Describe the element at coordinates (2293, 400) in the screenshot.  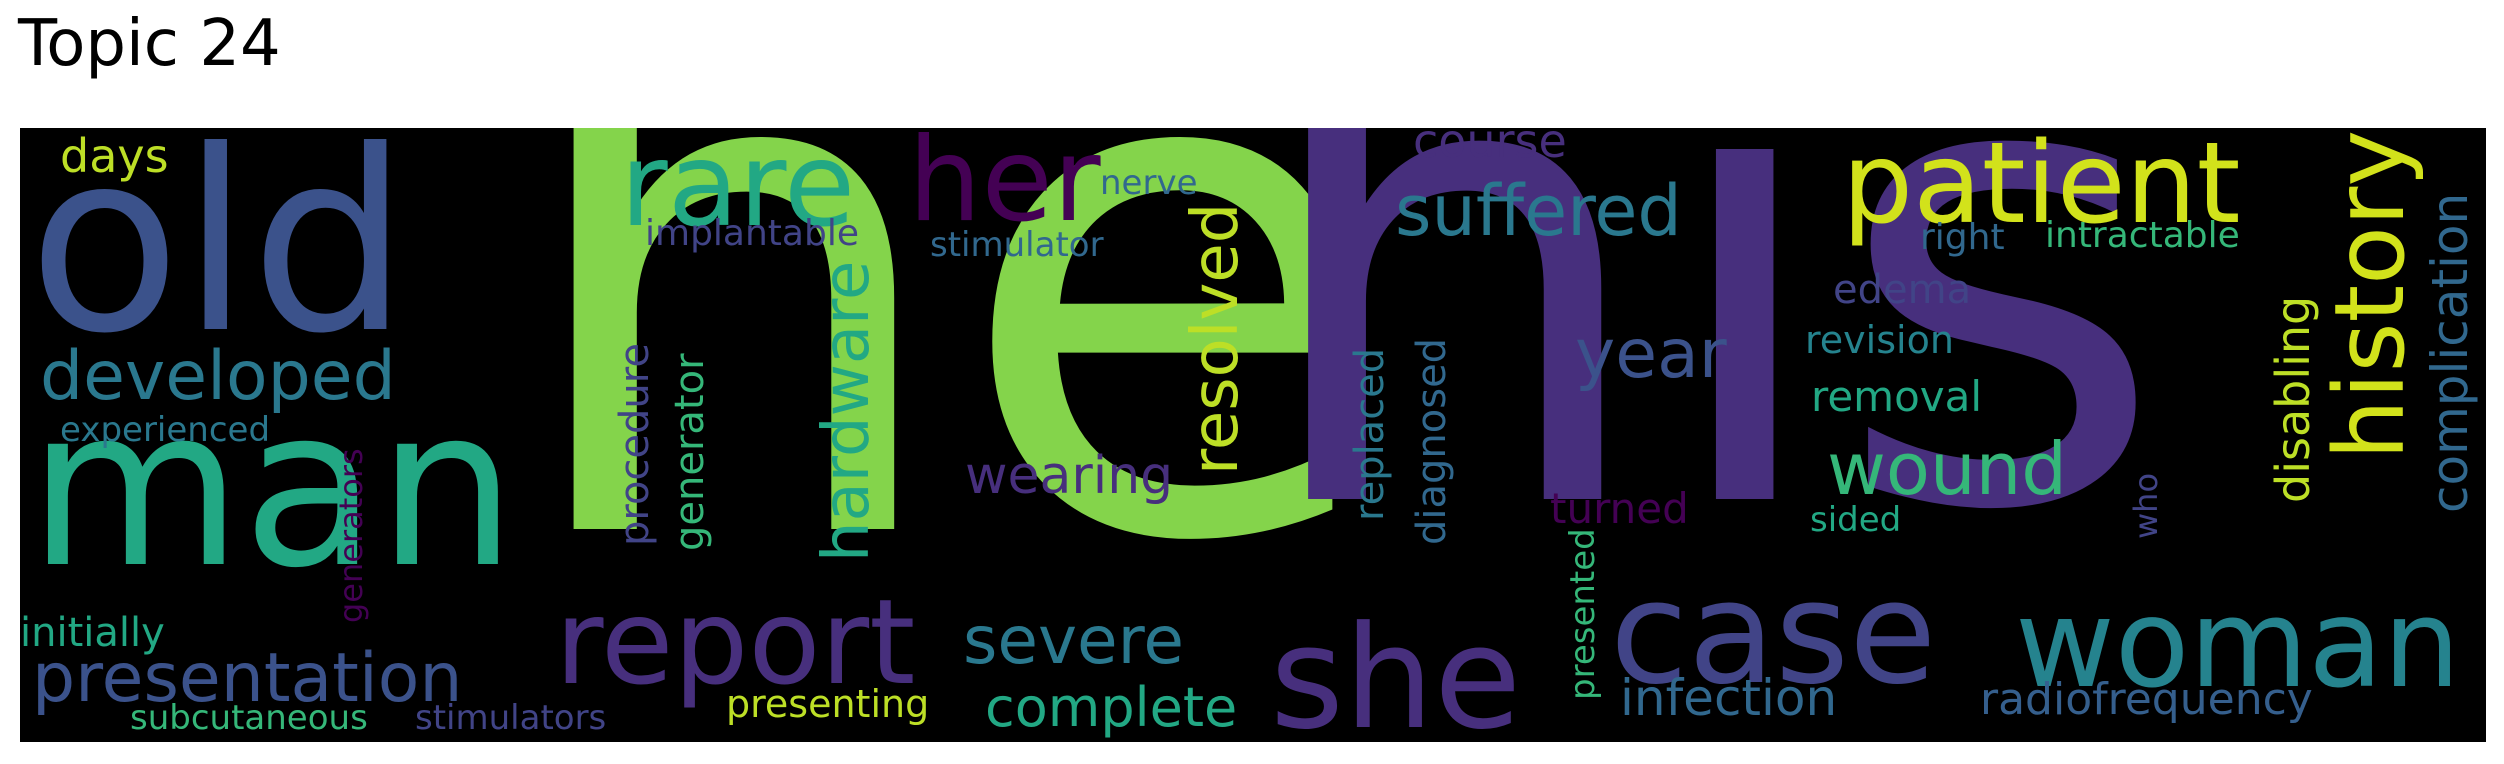
I see `word-disabling: disabling` at that location.